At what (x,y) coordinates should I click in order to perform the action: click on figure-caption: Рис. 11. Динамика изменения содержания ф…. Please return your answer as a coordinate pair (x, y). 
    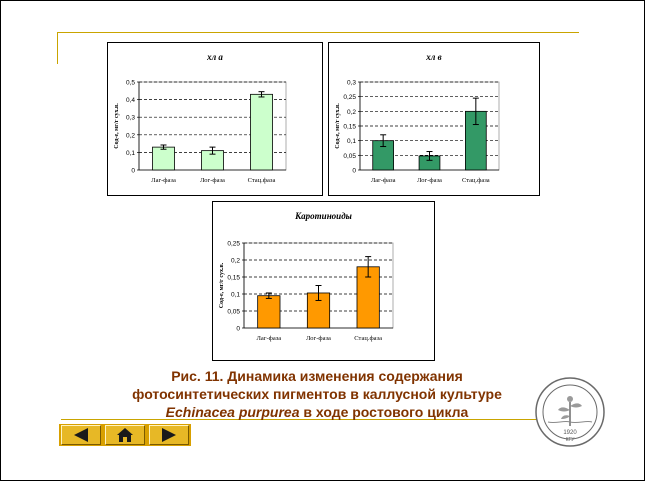
    Looking at the image, I should click on (317, 394).